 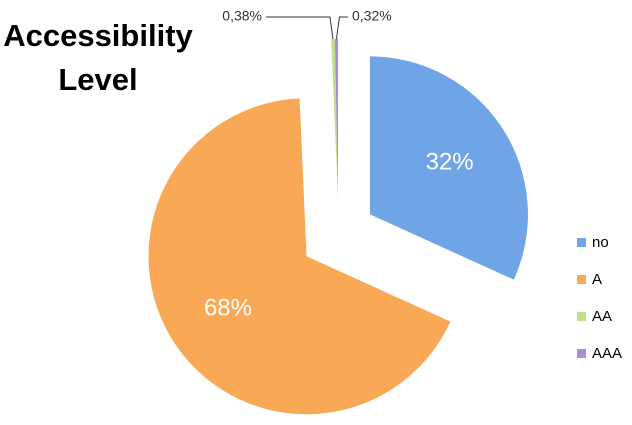 What do you see at coordinates (228, 308) in the screenshot?
I see `data-label: 68%` at bounding box center [228, 308].